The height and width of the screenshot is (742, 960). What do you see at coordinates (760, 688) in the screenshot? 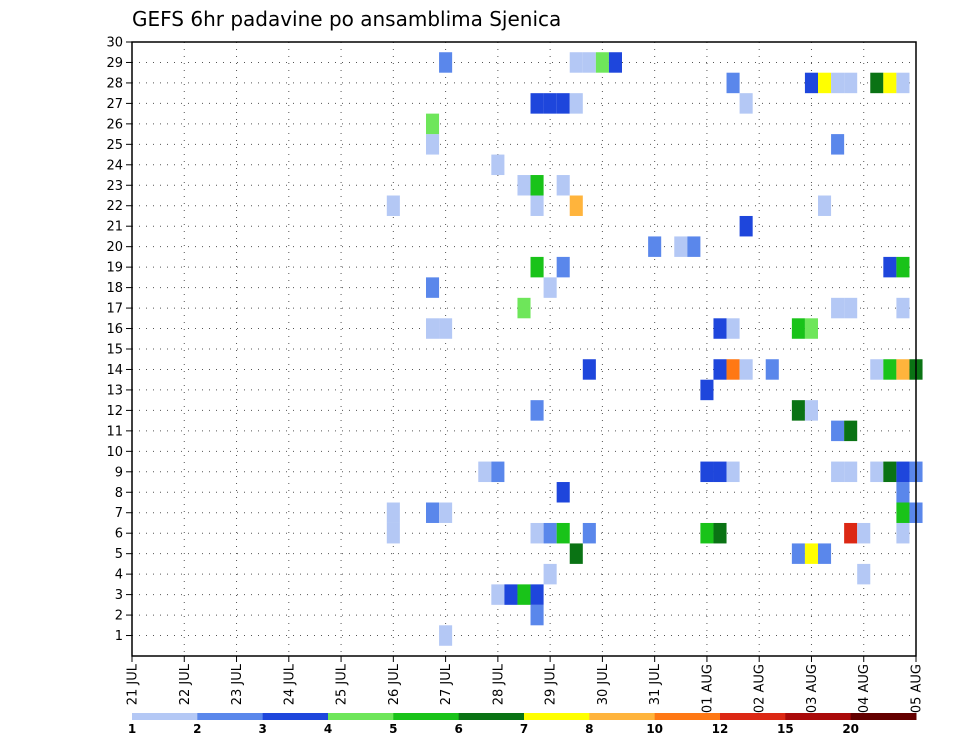
I see `x-tick-label: 02 AUG` at bounding box center [760, 688].